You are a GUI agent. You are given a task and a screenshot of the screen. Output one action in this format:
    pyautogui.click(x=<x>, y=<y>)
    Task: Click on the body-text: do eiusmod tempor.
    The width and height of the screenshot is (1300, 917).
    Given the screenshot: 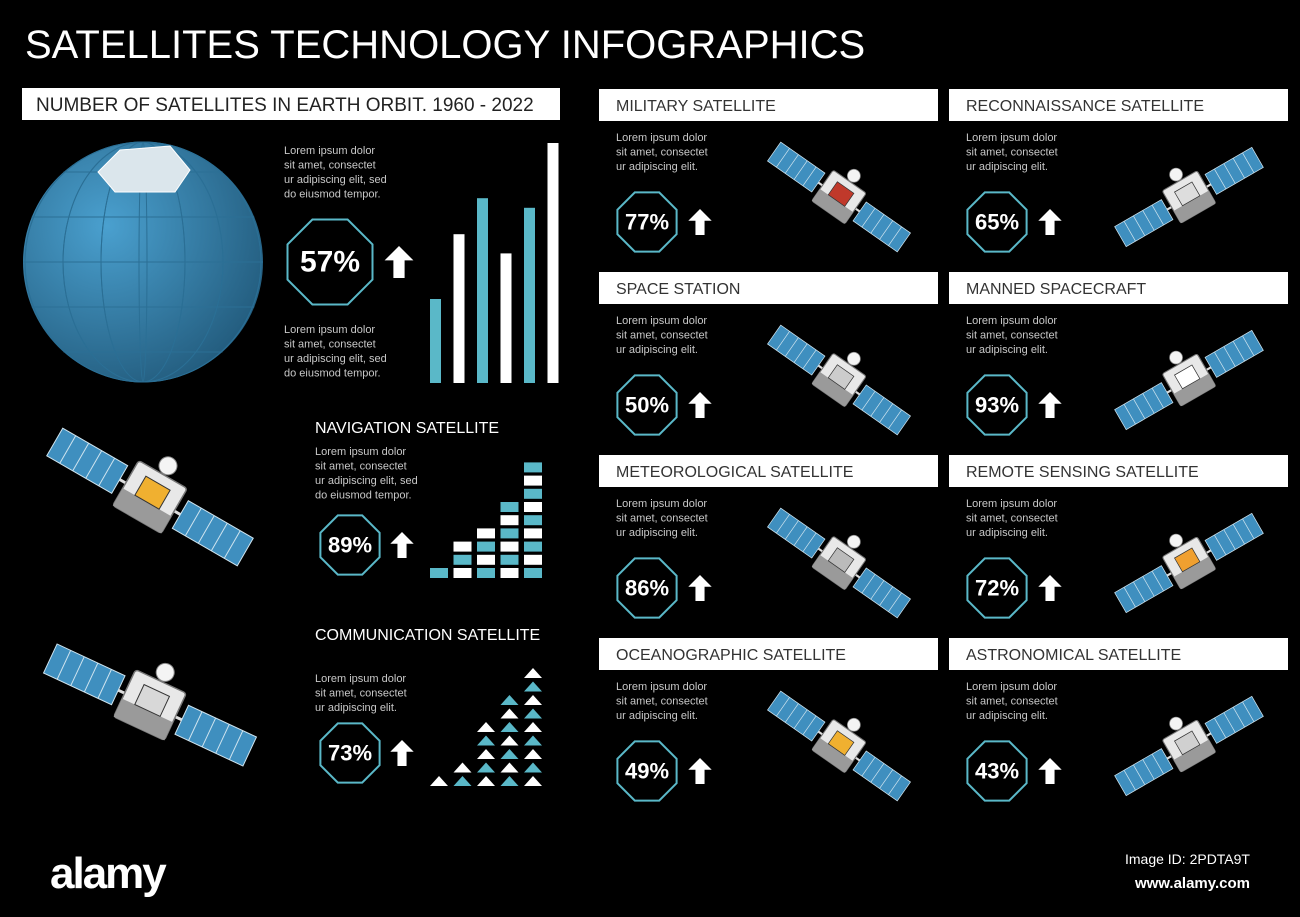 What is the action you would take?
    pyautogui.click(x=332, y=374)
    